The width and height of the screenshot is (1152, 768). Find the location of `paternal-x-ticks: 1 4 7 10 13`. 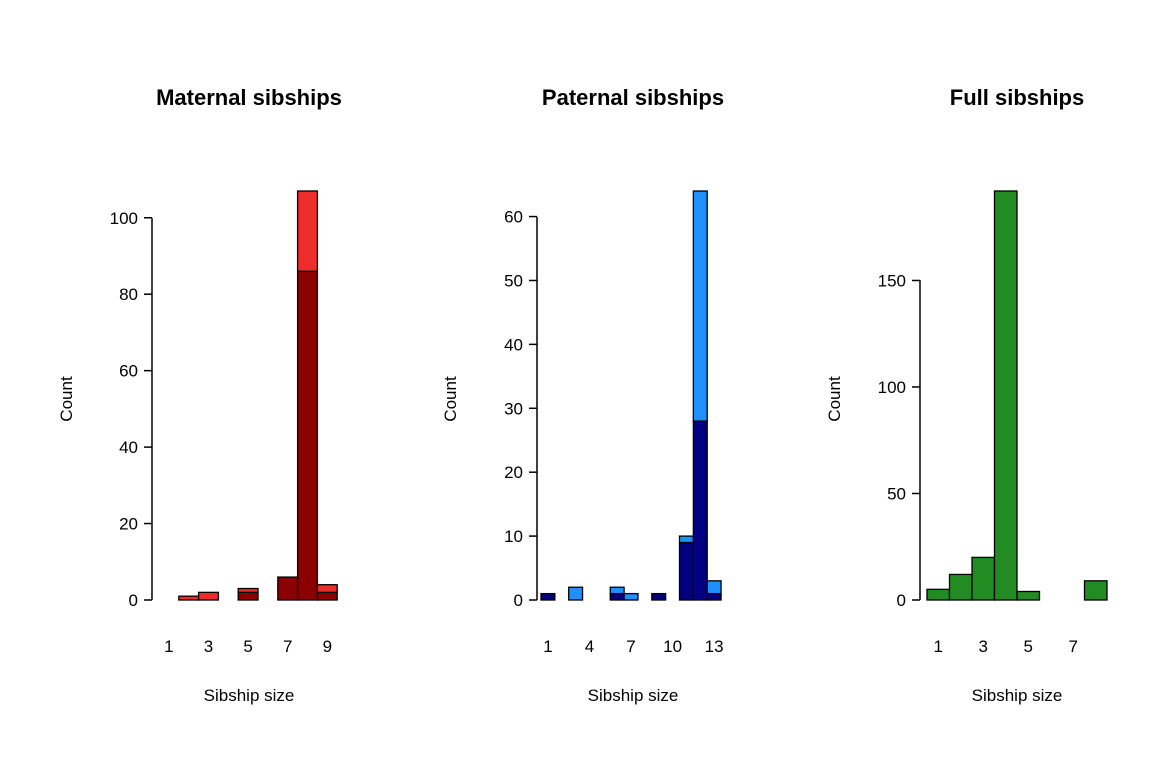

paternal-x-ticks: 1 4 7 10 13 is located at coordinates (633, 646).